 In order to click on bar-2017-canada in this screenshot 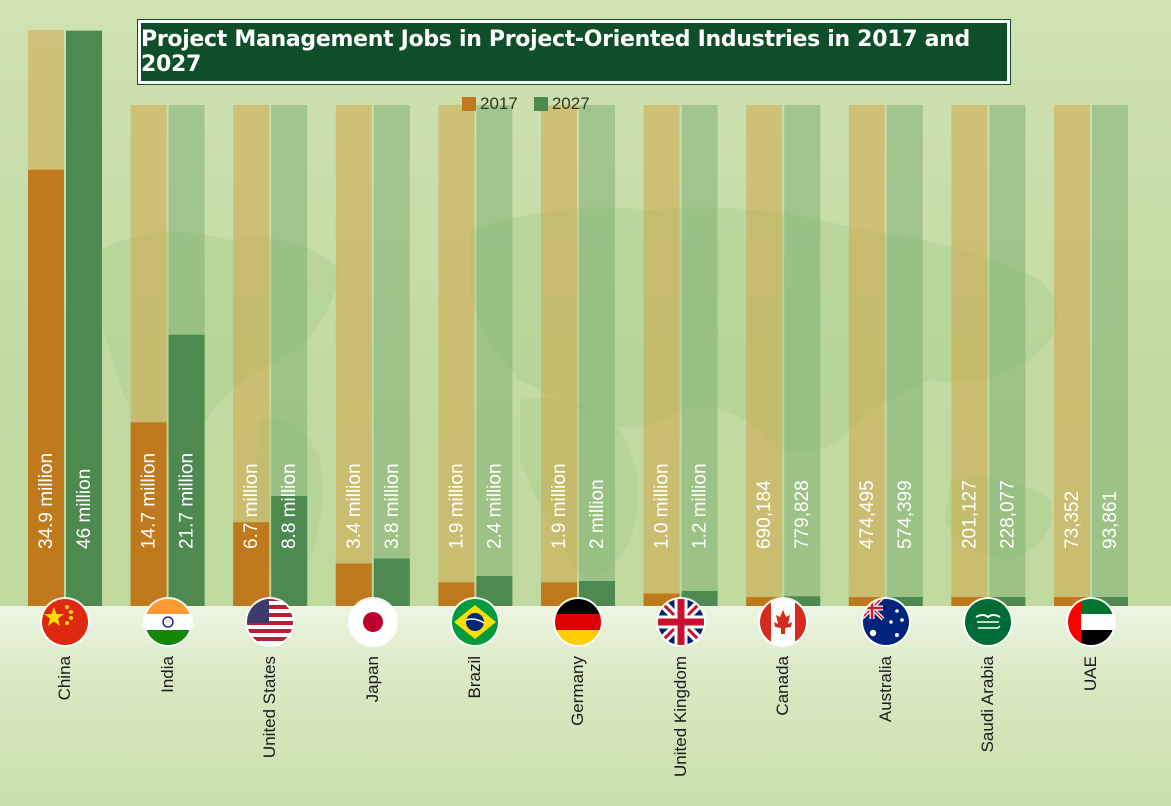, I will do `click(764, 601)`.